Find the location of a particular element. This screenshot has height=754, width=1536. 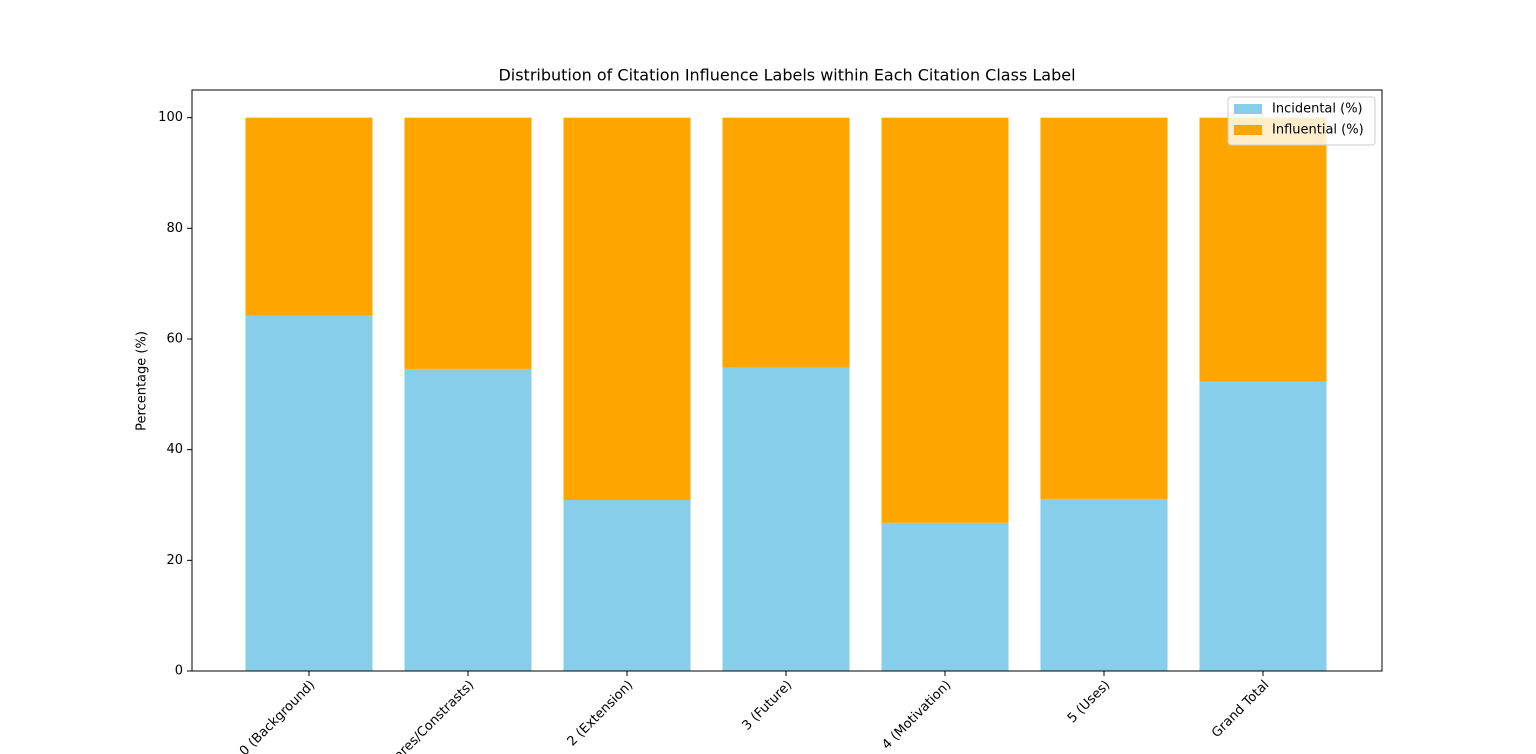

legend-box is located at coordinates (1301, 121).